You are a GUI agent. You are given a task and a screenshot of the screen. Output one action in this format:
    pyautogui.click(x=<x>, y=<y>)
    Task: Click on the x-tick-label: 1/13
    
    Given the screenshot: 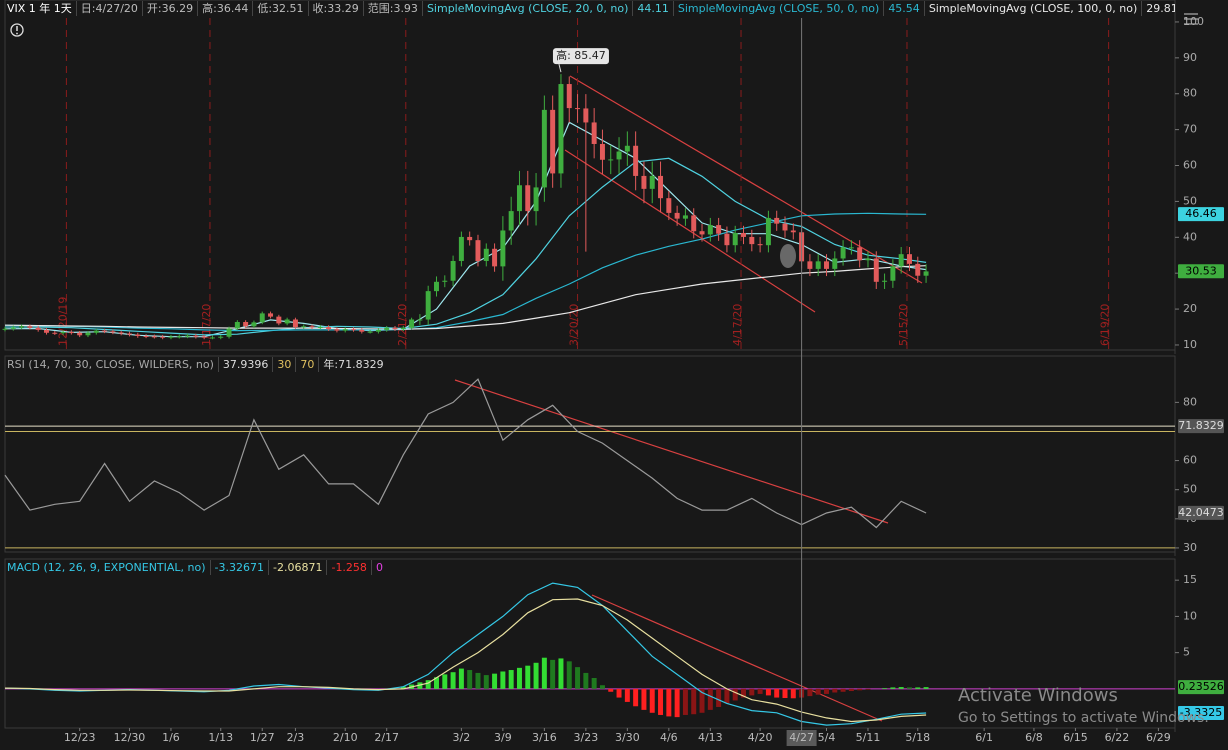 What is the action you would take?
    pyautogui.click(x=220, y=737)
    